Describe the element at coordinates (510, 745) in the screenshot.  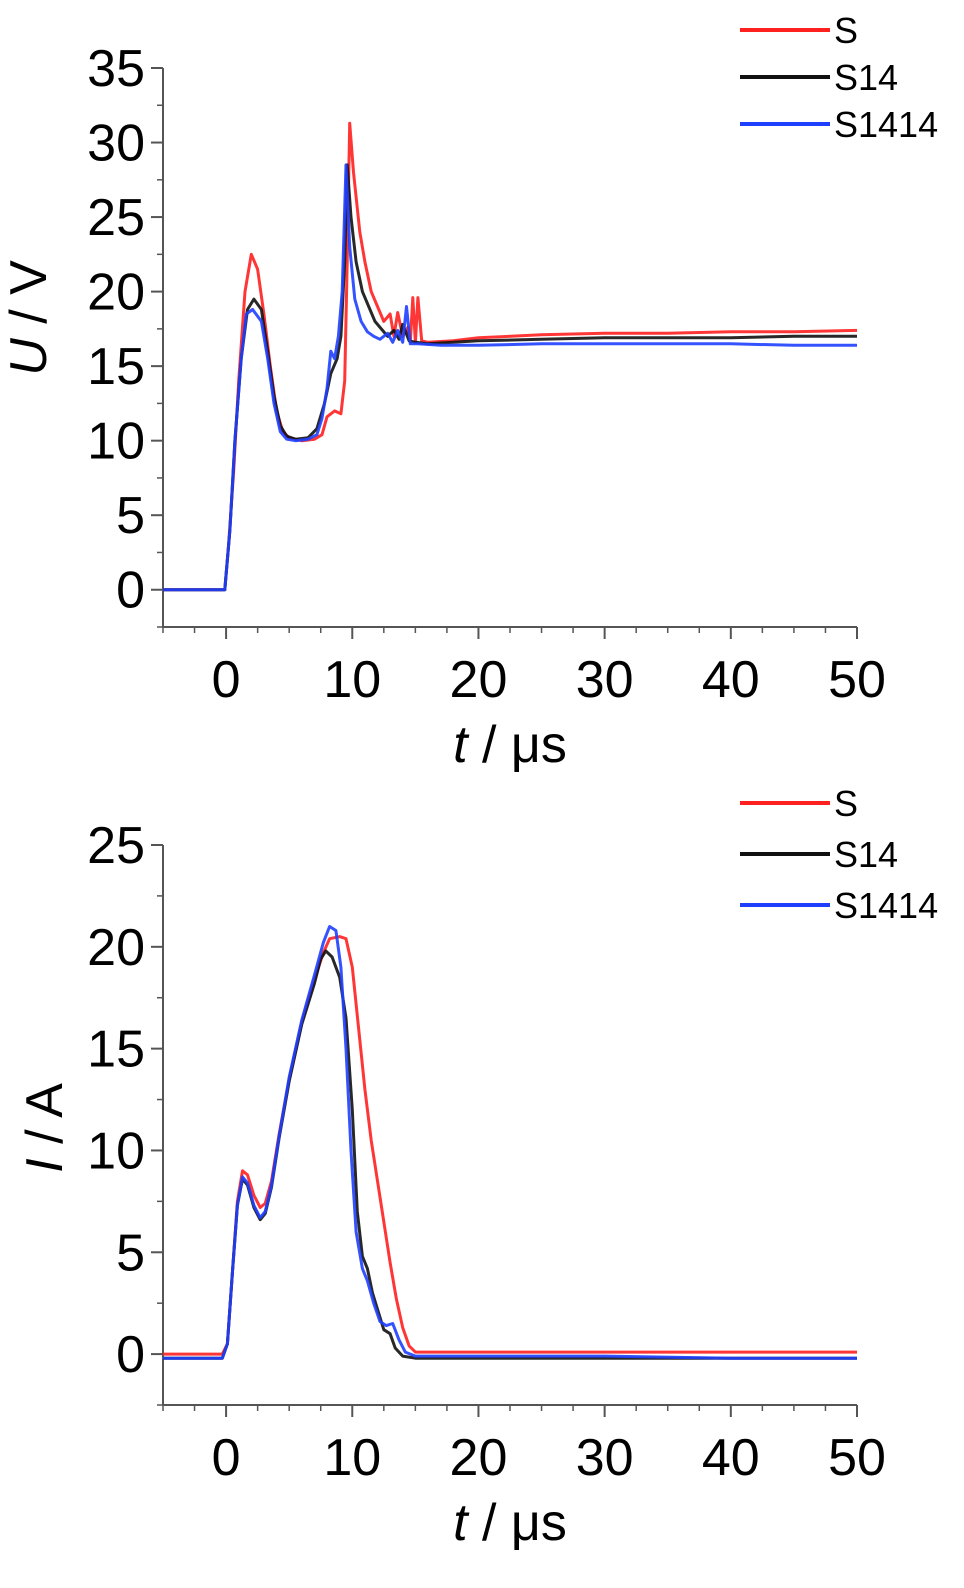
I see `voltage-x-axis-label: t / μs` at that location.